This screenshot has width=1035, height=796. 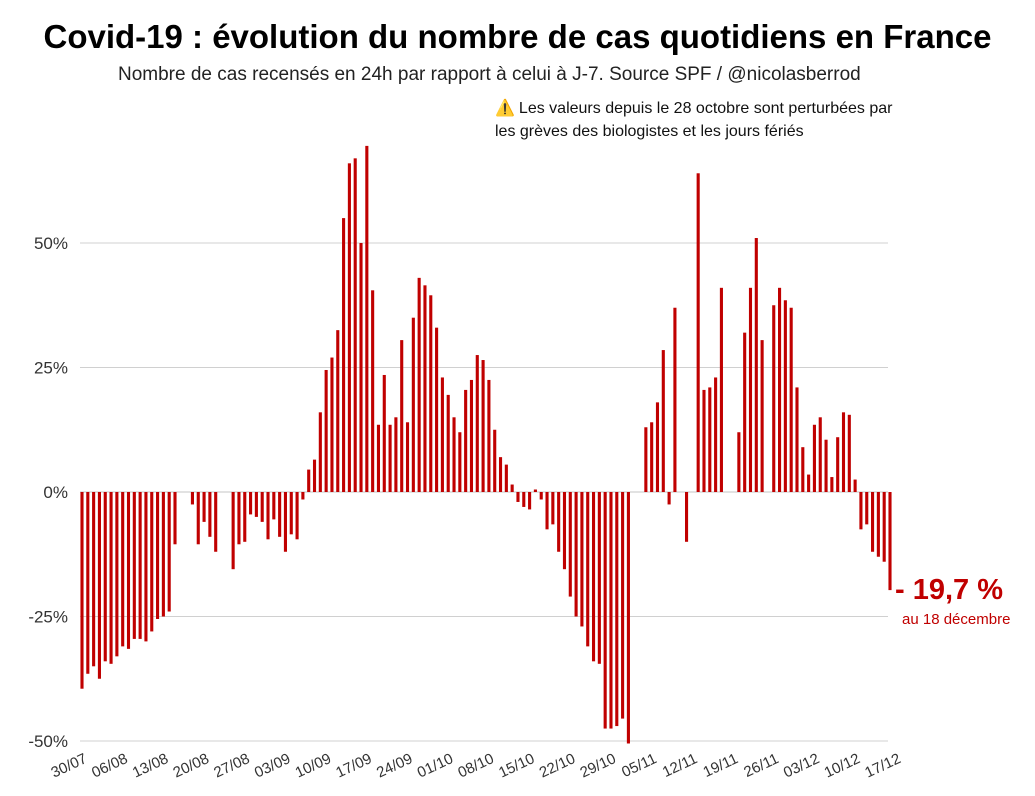 What do you see at coordinates (48, 492) in the screenshot?
I see `y-axis-ticks: 50% 25% 0% -25% -50%` at bounding box center [48, 492].